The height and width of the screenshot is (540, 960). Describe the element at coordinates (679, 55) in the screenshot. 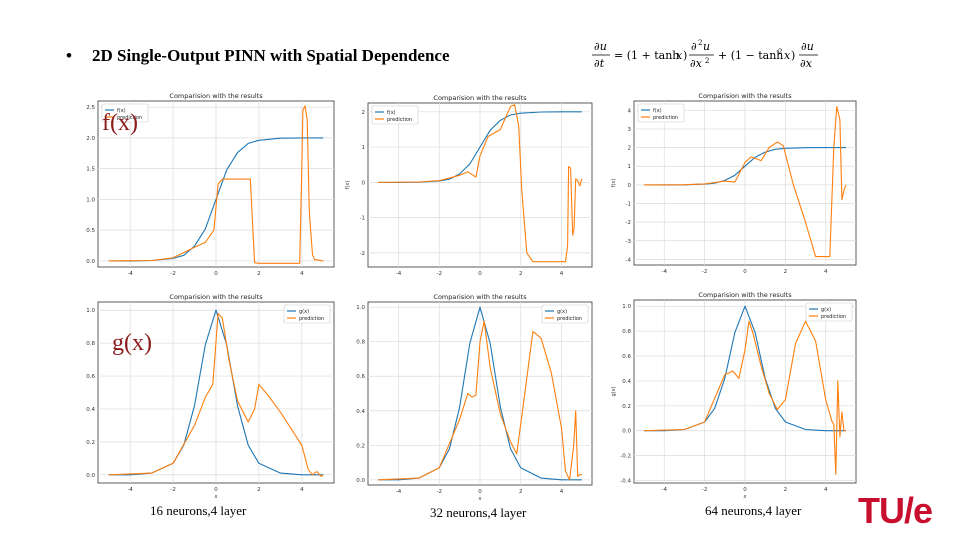

I see `svg-text: x` at that location.